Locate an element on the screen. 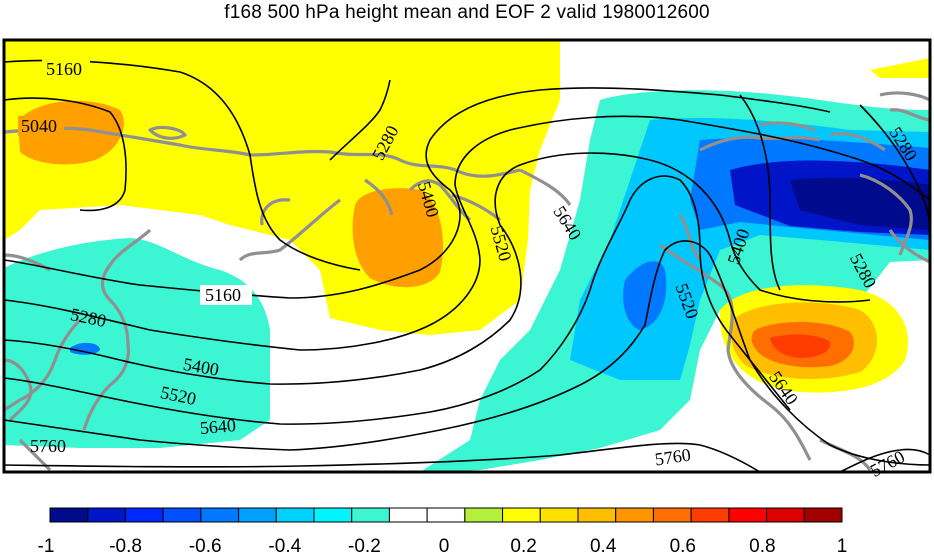 This screenshot has height=558, width=934. colorbar is located at coordinates (446, 515).